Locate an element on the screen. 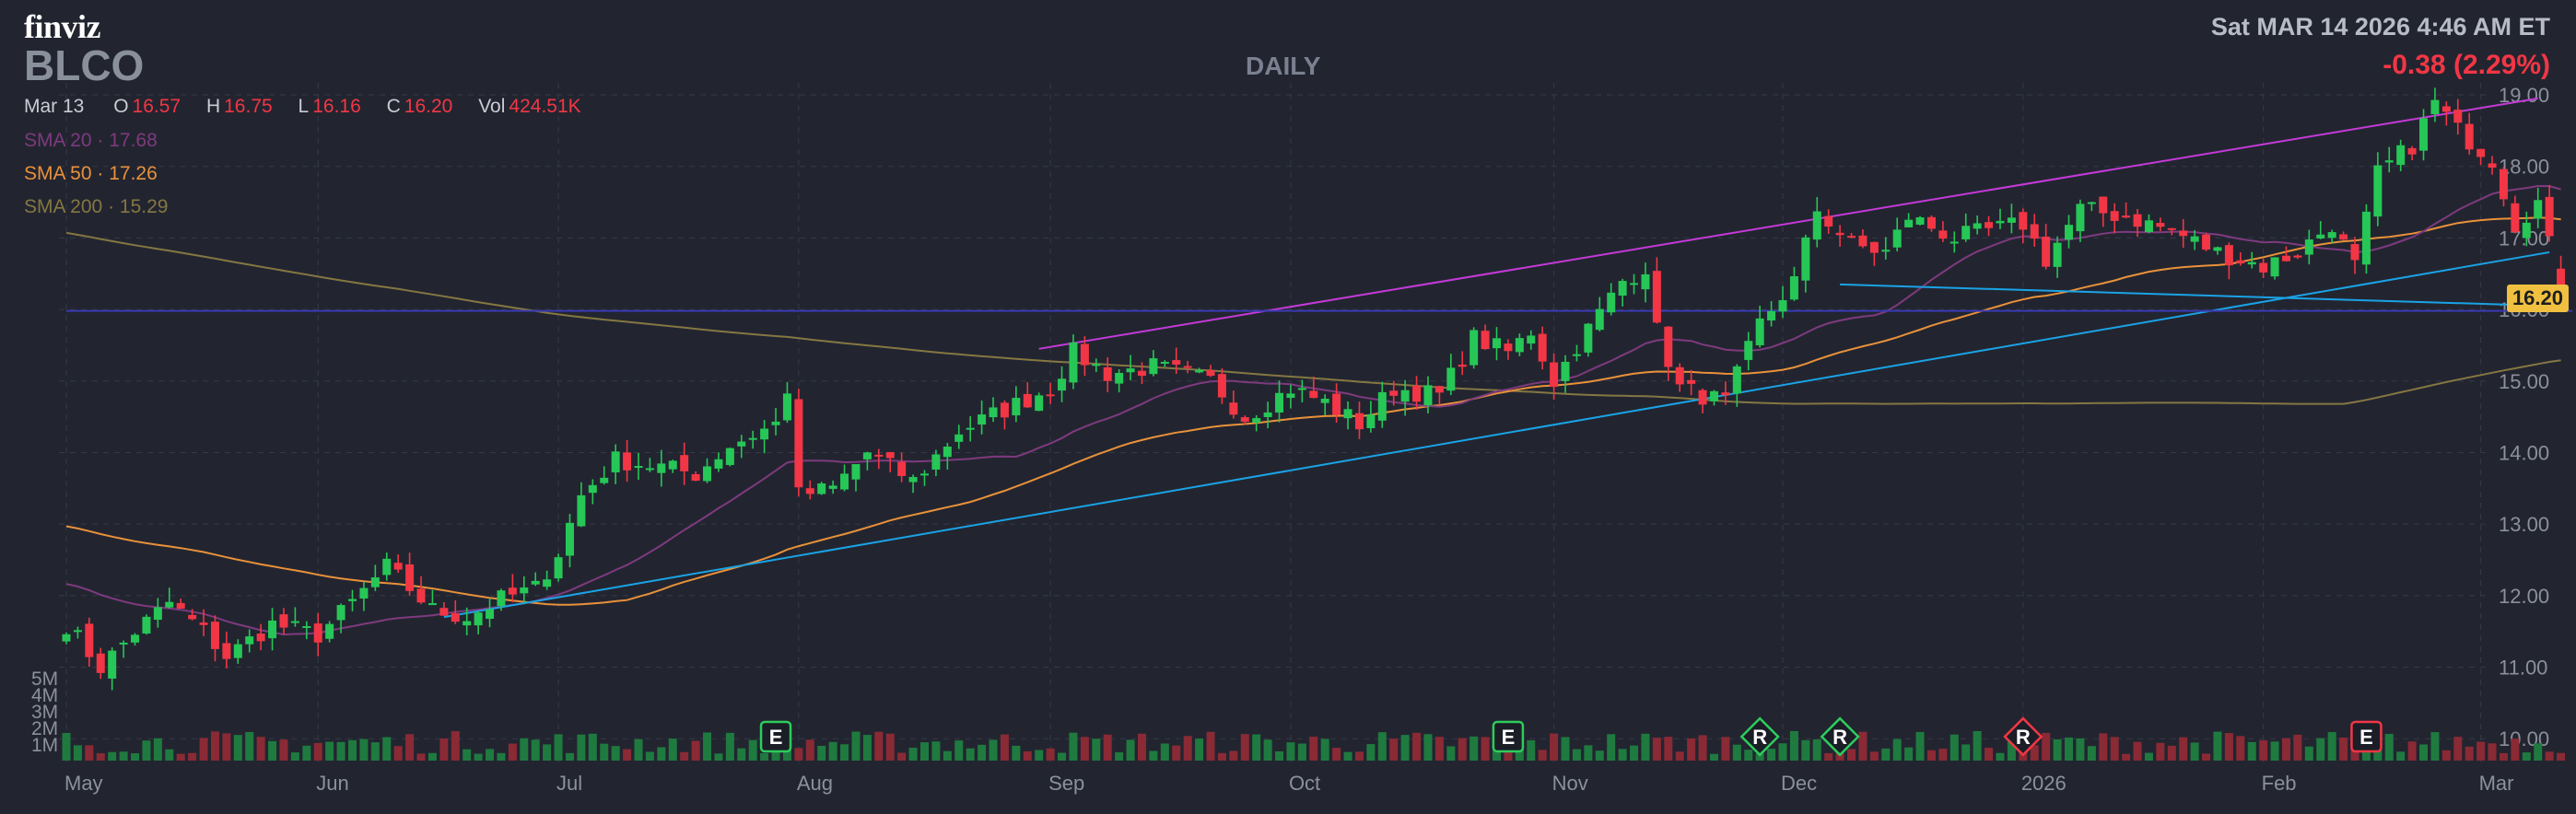 This screenshot has height=814, width=2576. x-tick-label: Sep is located at coordinates (1066, 783).